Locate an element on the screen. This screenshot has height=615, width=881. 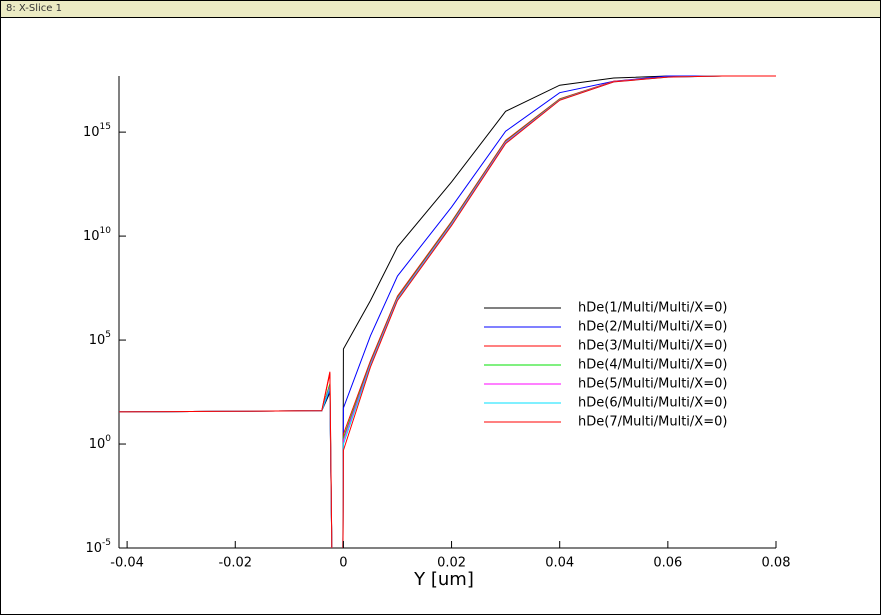
x-tick-label: -0.04 is located at coordinates (127, 563).